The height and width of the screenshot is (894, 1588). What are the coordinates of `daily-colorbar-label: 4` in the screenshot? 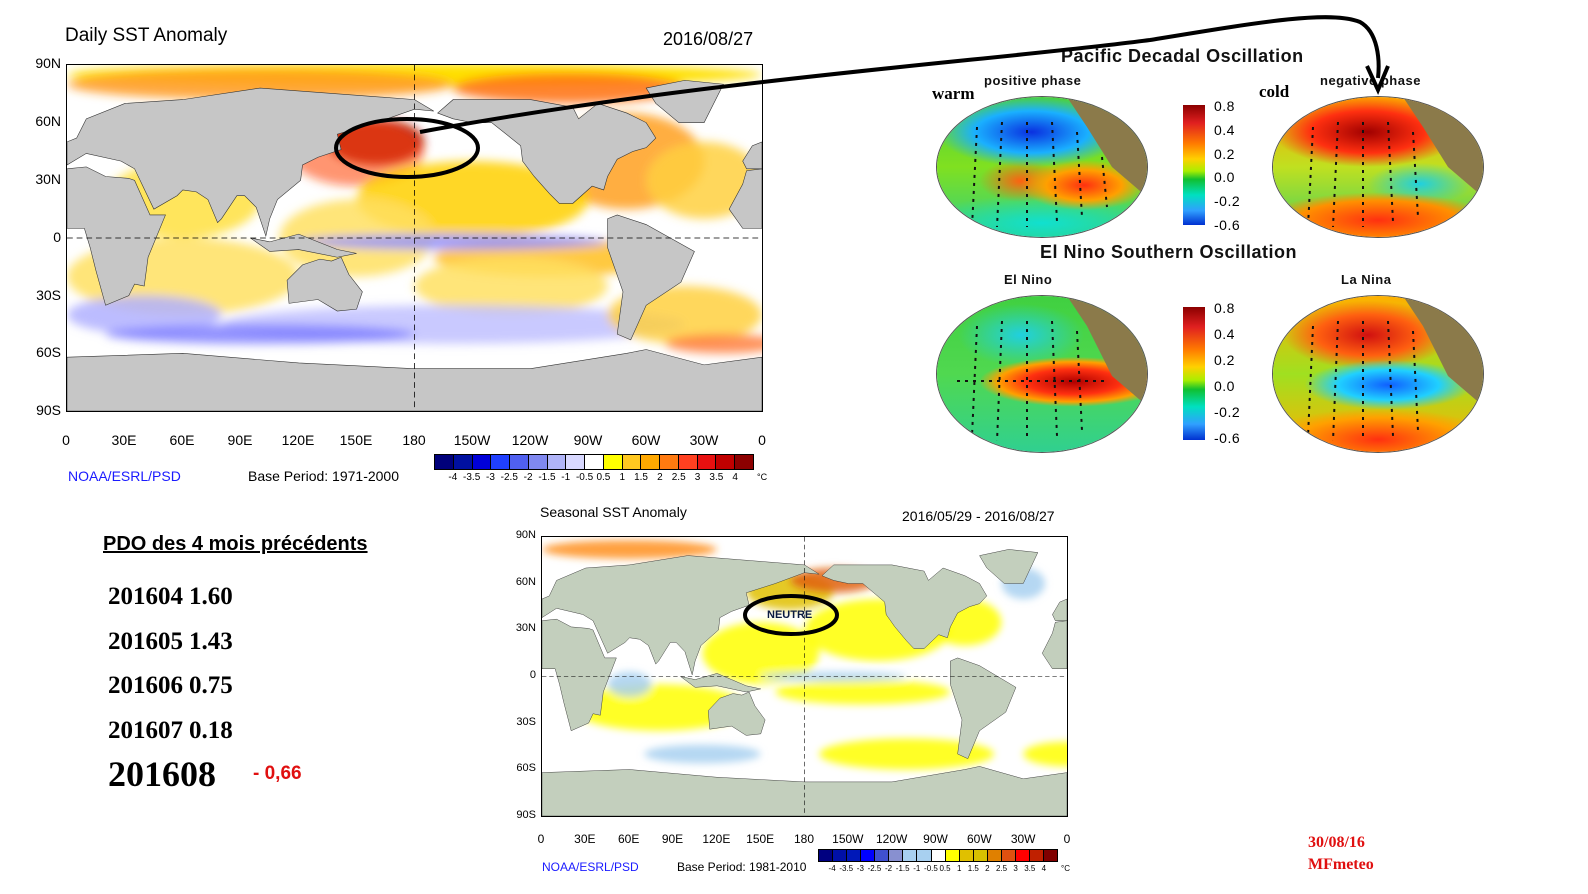 It's located at (735, 477).